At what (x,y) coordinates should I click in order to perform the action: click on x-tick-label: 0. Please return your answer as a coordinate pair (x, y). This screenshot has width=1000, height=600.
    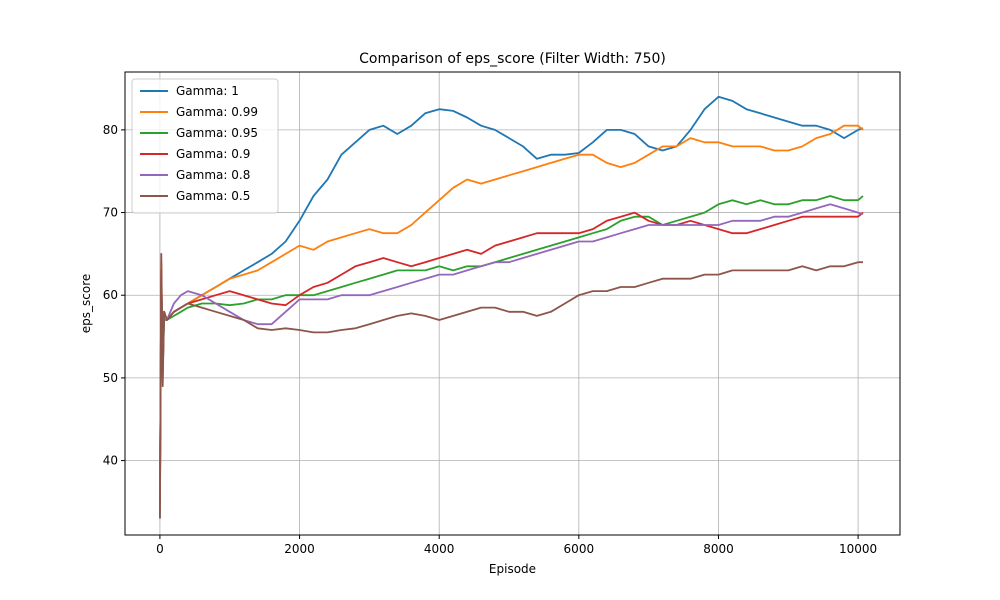
    Looking at the image, I should click on (160, 549).